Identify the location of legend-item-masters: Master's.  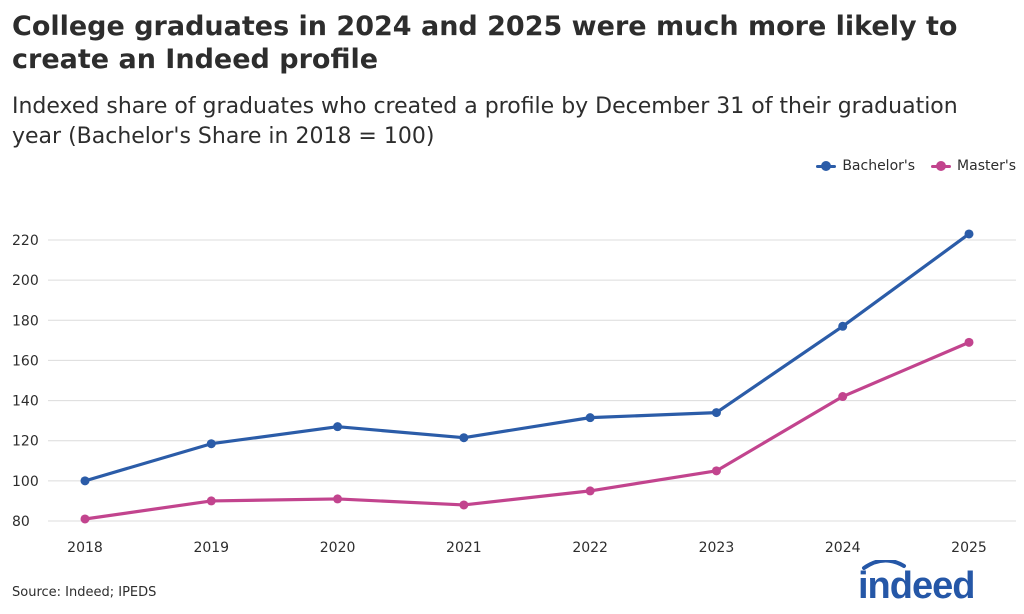
(973, 166).